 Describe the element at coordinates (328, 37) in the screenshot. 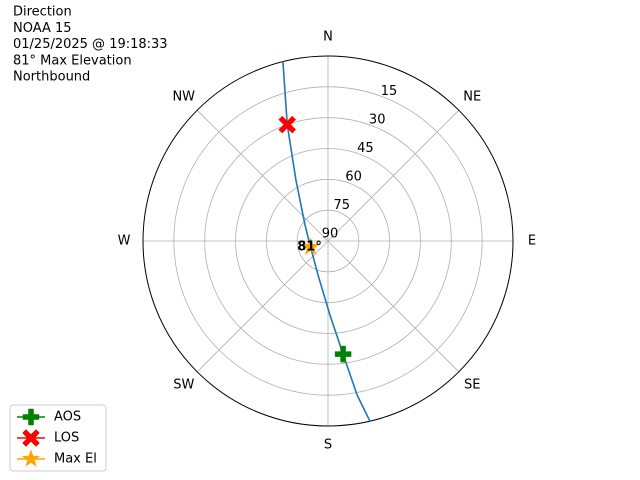

I see `x-tick-label: N` at that location.